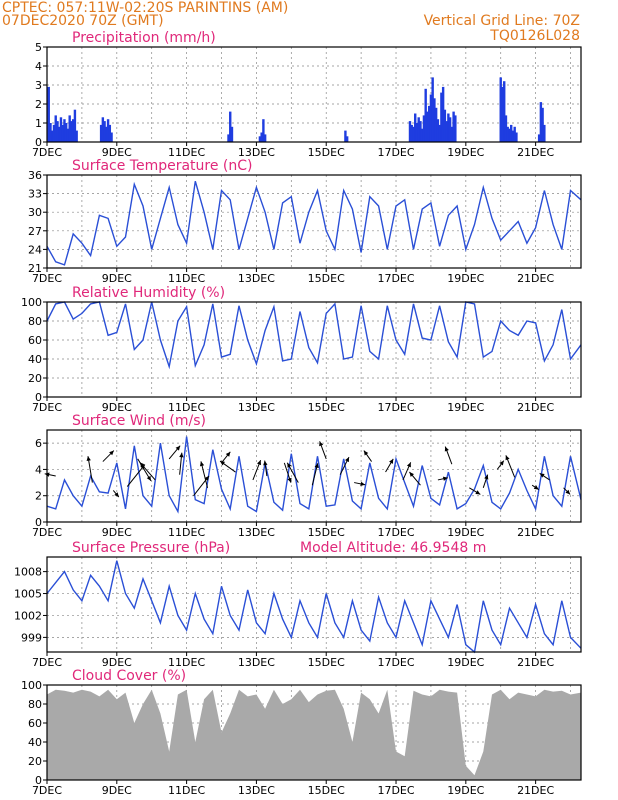 Image resolution: width=618 pixels, height=800 pixels. What do you see at coordinates (38, 85) in the screenshot?
I see `precipitation-ytick-label: 3` at bounding box center [38, 85].